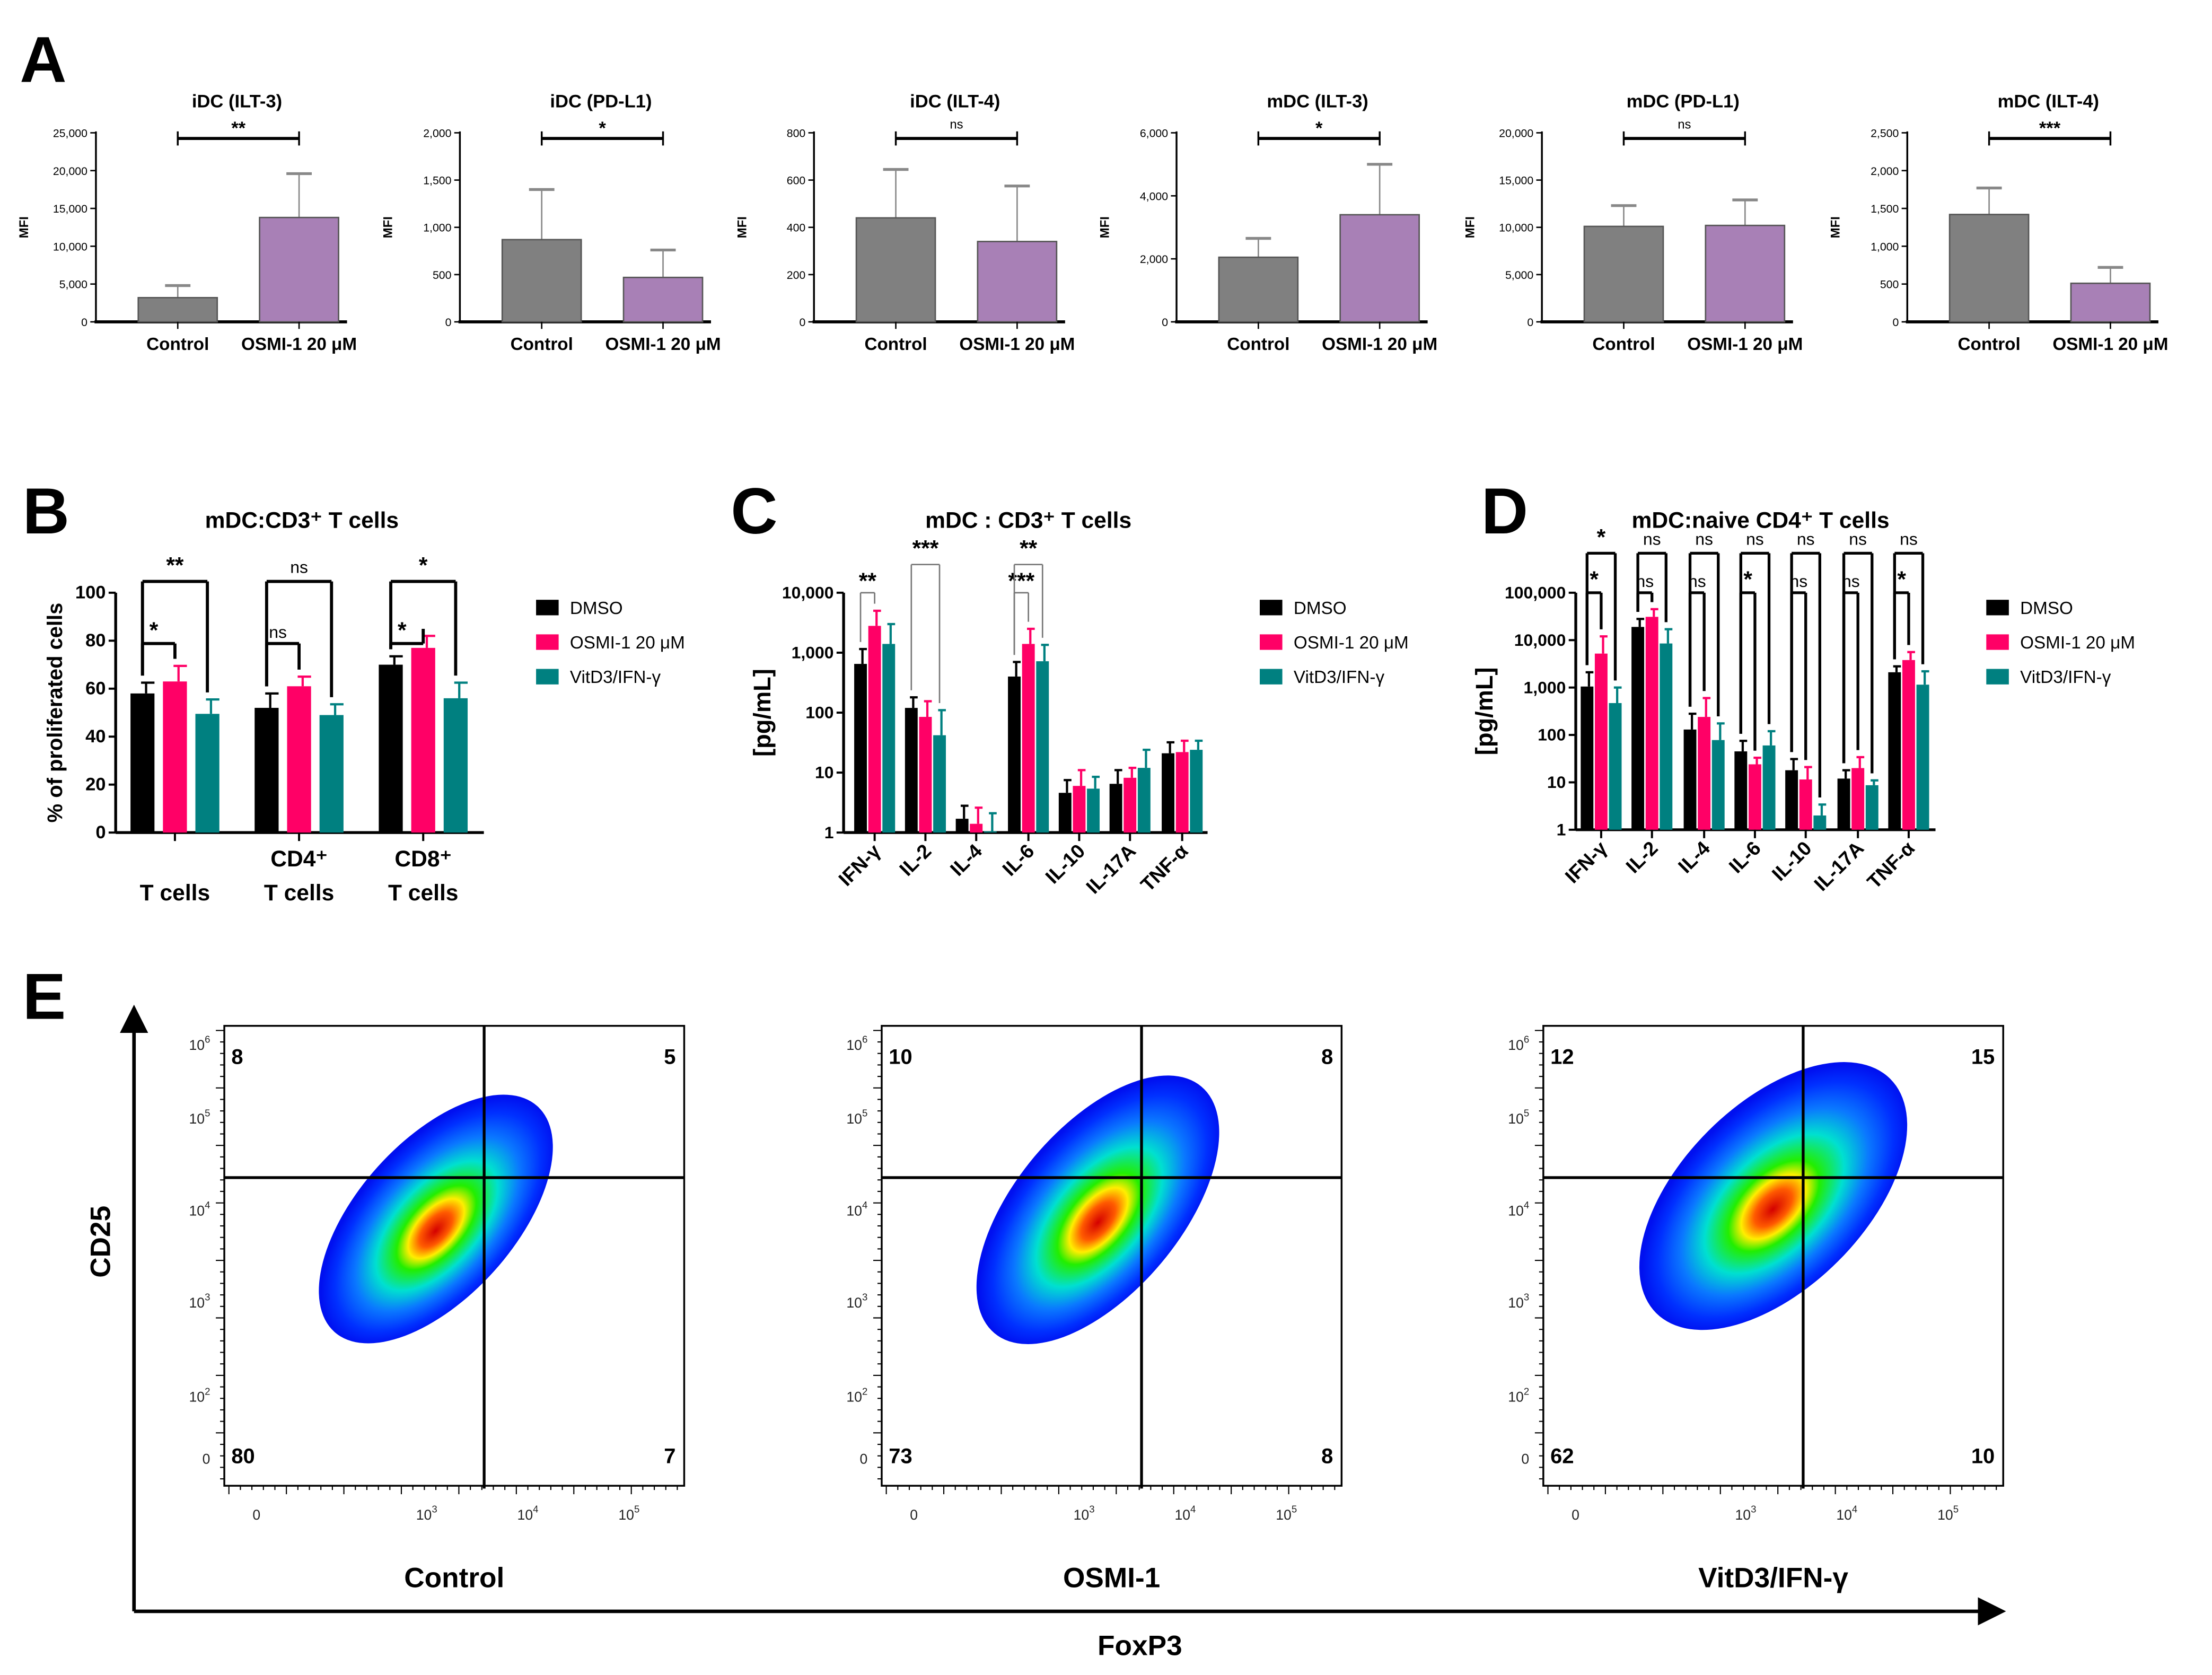 The width and height of the screenshot is (2212, 1675). What do you see at coordinates (208, 1039) in the screenshot?
I see `tick-exponent: 6` at bounding box center [208, 1039].